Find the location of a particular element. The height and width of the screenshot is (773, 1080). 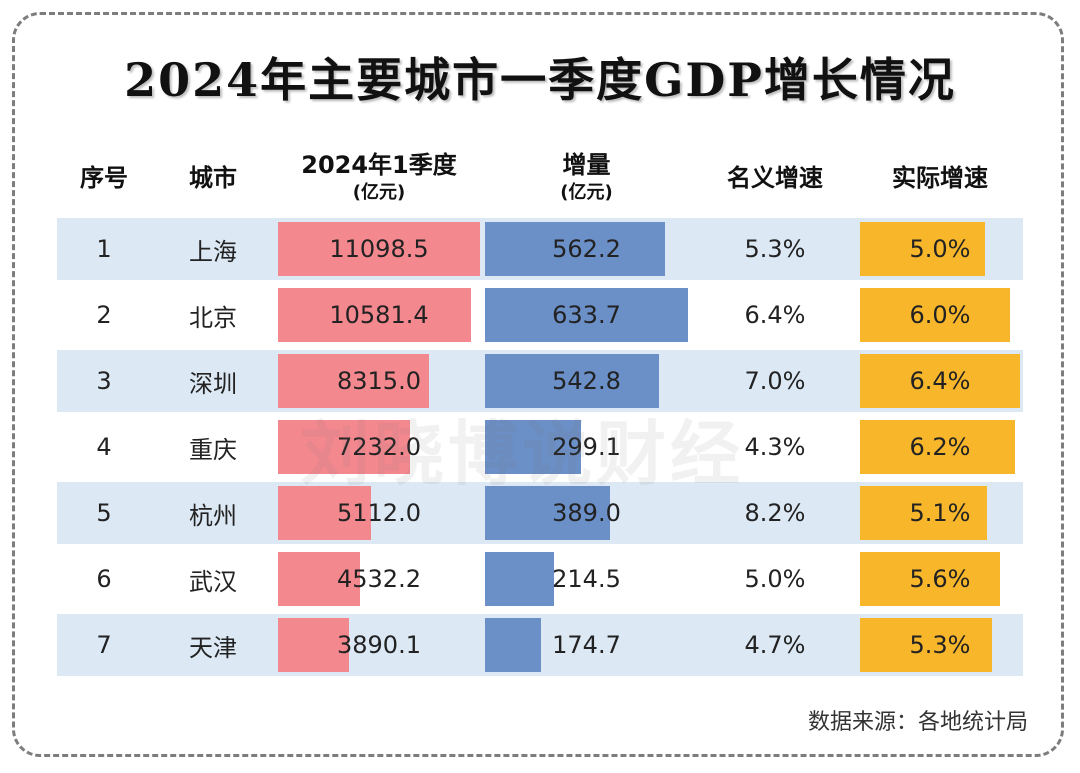

row-increment-value: 389.0 is located at coordinates (586, 513).